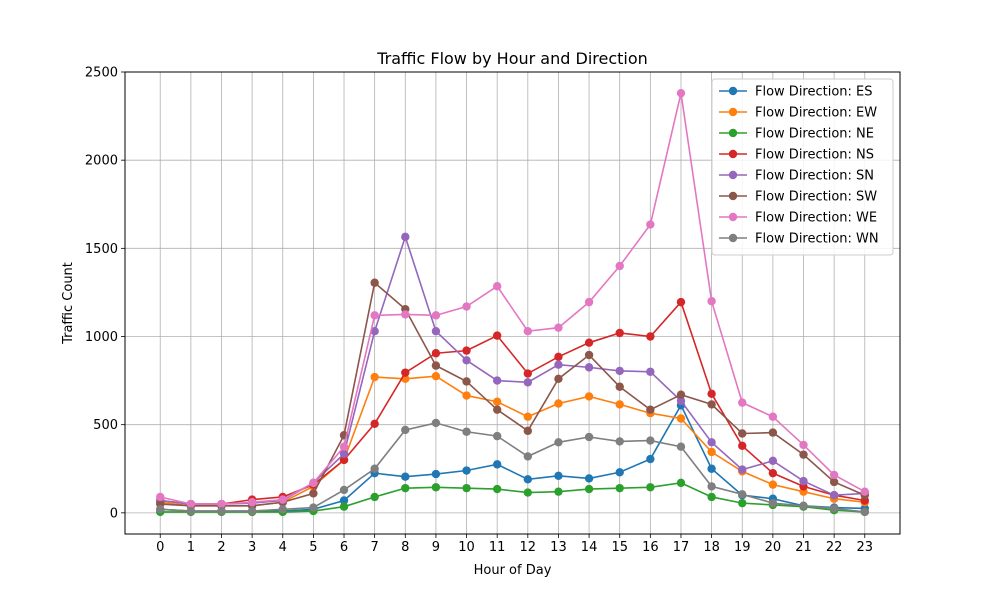  Describe the element at coordinates (375, 547) in the screenshot. I see `x-tick-label: 7` at that location.